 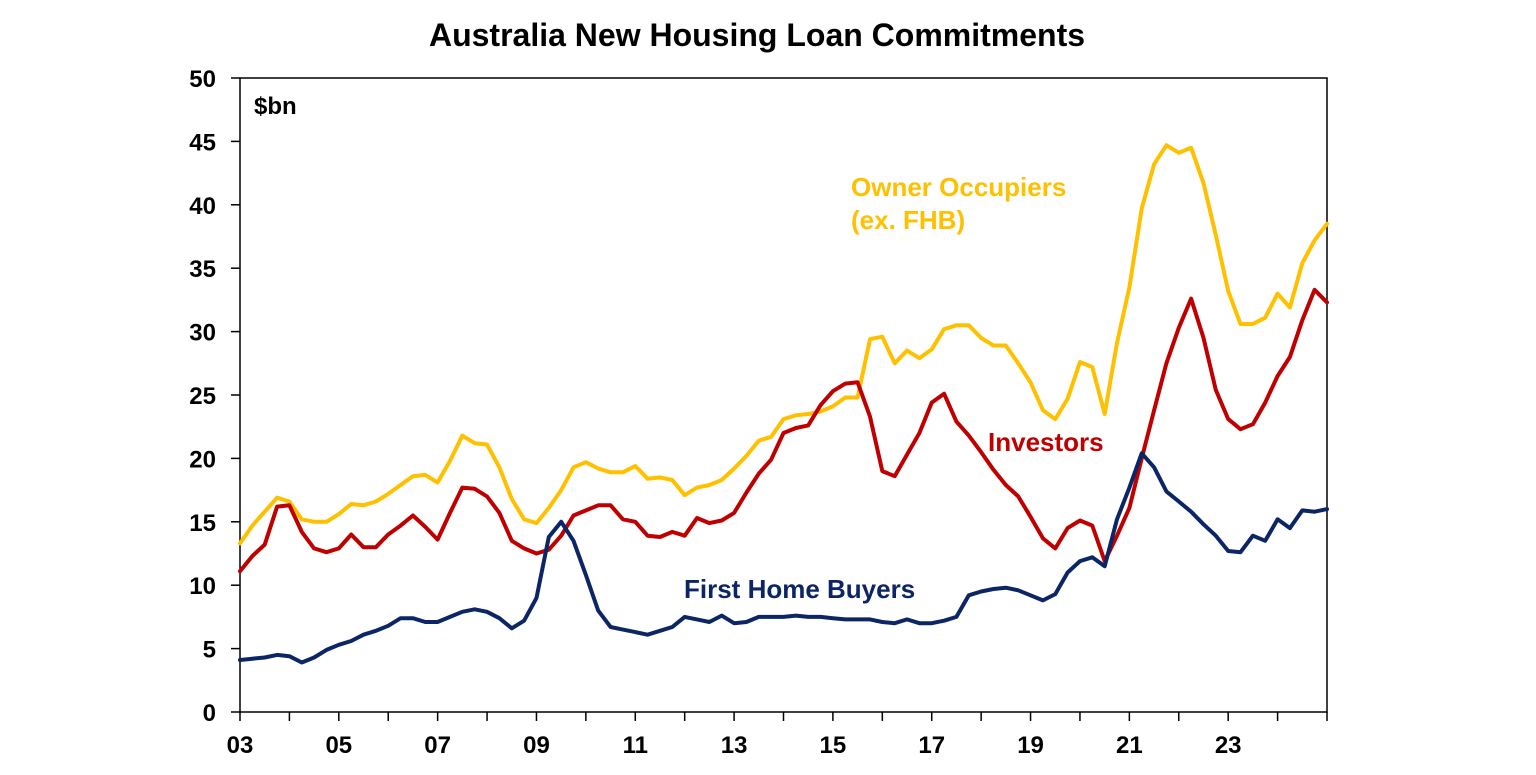 What do you see at coordinates (275, 106) in the screenshot?
I see `unit-label: $bn` at bounding box center [275, 106].